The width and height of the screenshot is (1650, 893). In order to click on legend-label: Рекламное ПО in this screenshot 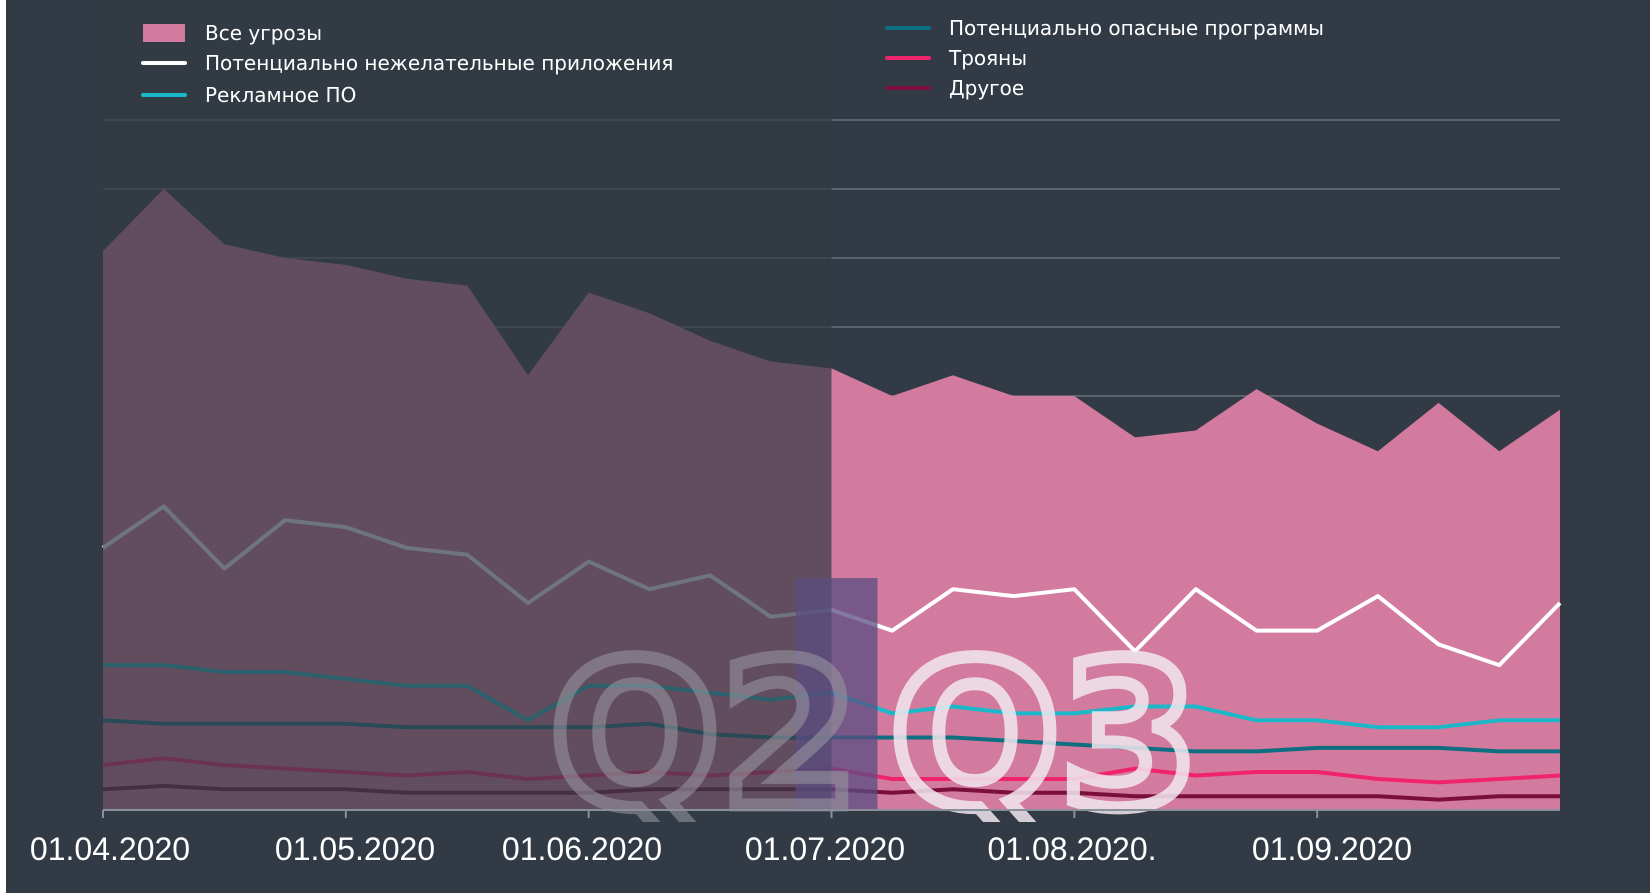, I will do `click(280, 95)`.